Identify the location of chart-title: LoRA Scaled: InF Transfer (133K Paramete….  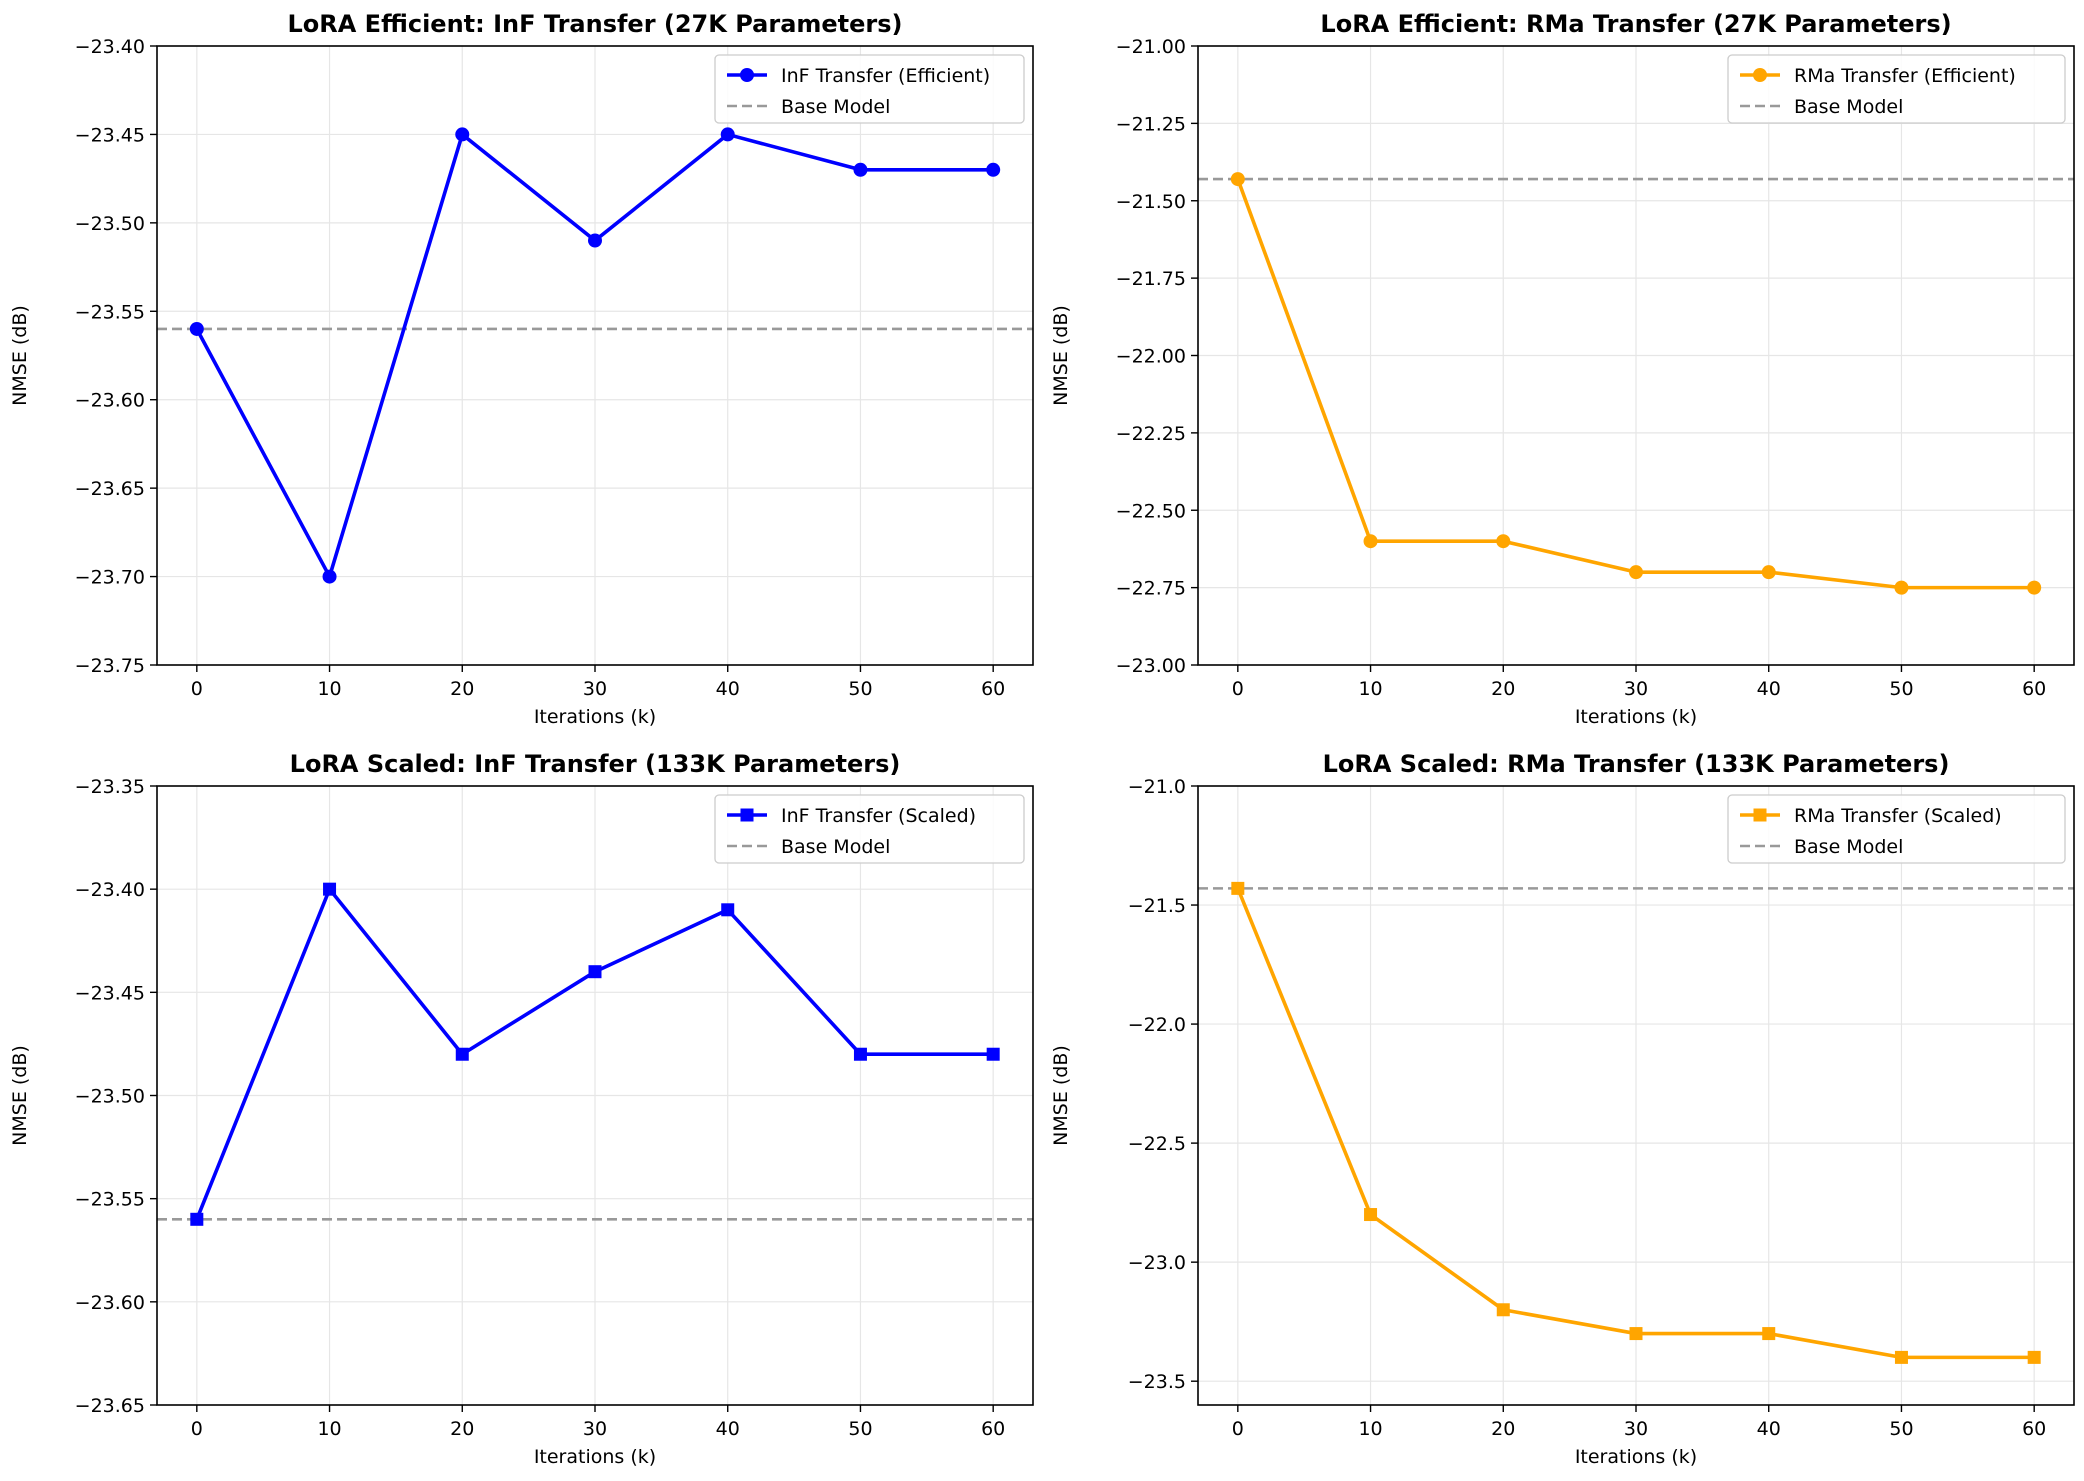
(595, 764).